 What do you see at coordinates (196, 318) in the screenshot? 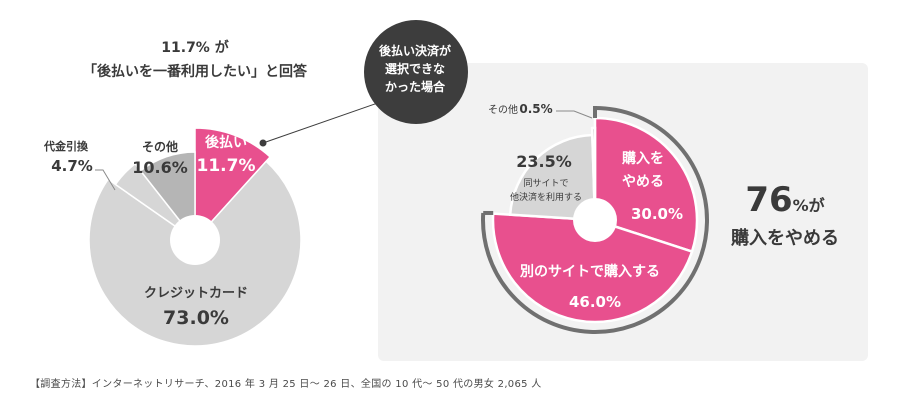
I see `label-credit-value: 73.0%` at bounding box center [196, 318].